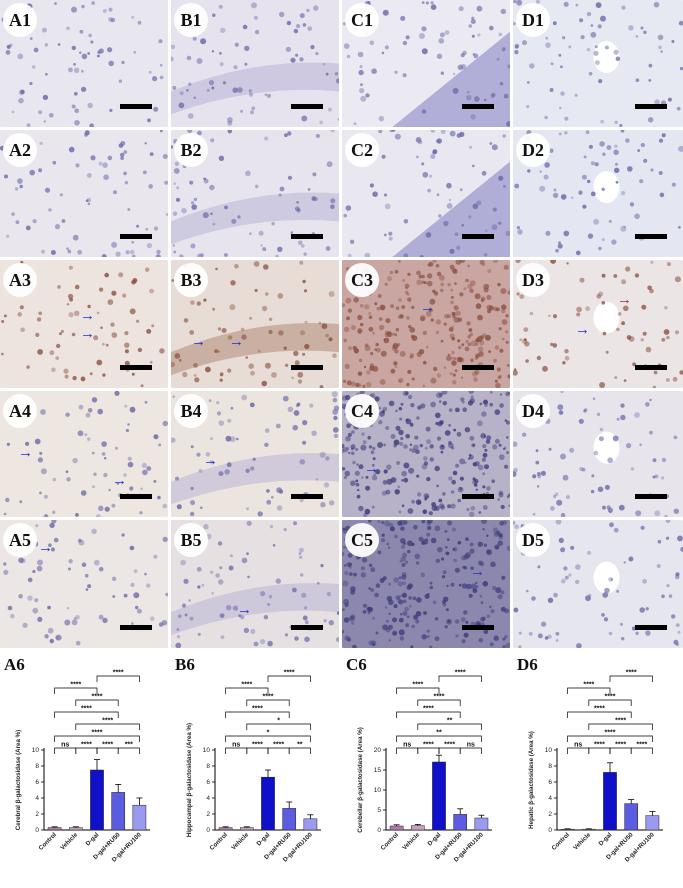 This screenshot has width=683, height=888. I want to click on panel-label: A3, so click(20, 280).